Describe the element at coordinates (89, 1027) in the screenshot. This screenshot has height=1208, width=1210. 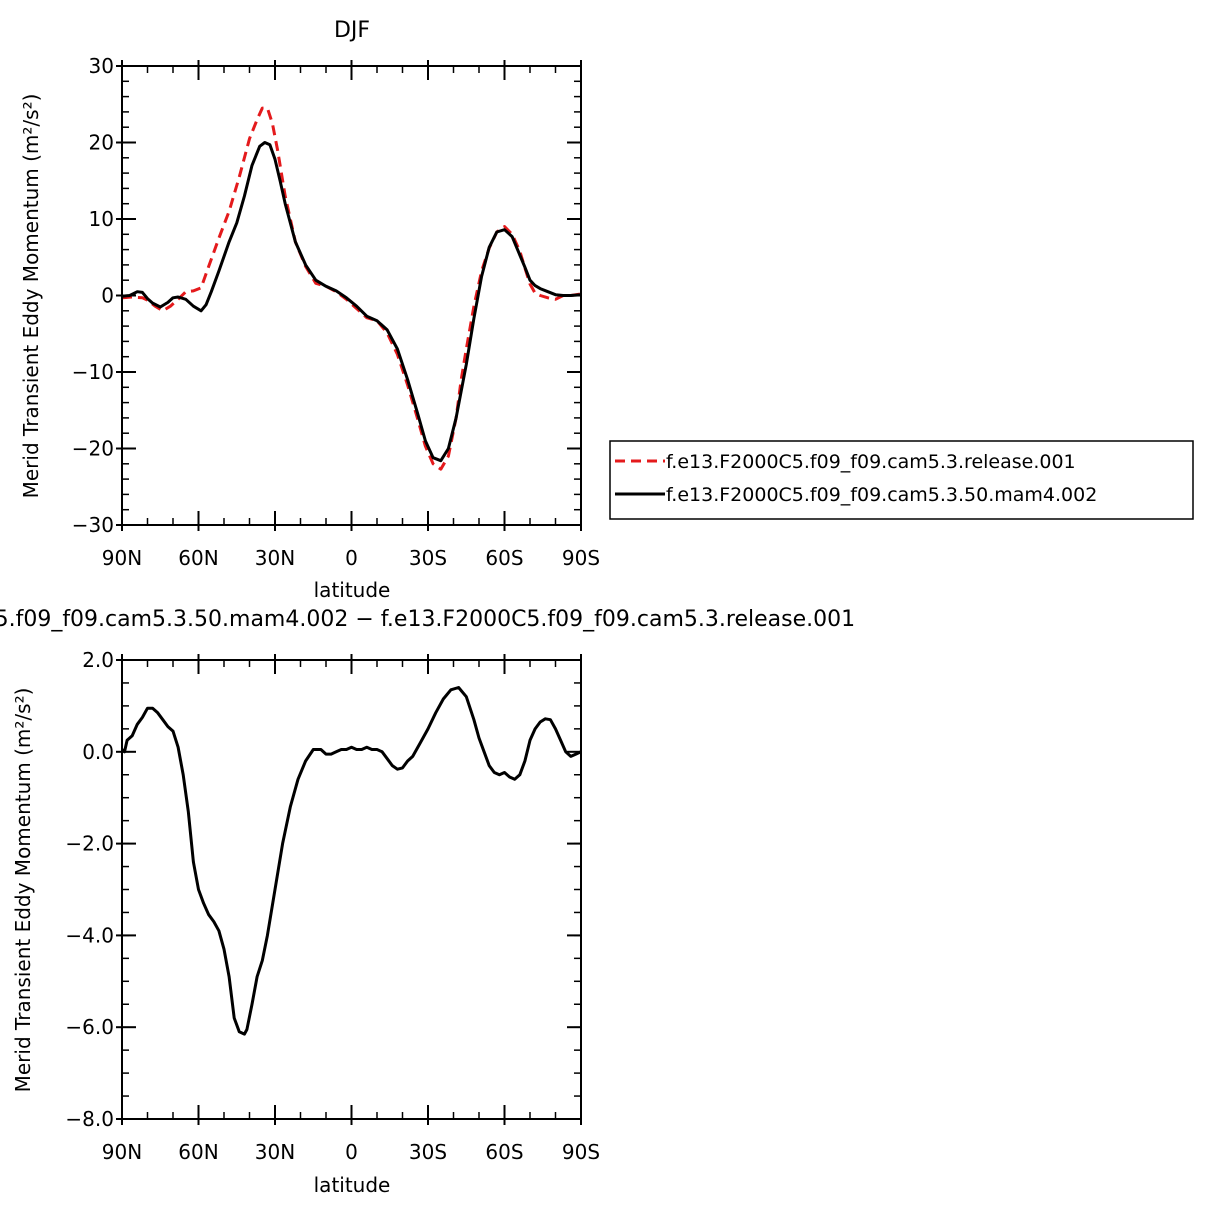
I see `y-tick-label: −6.0` at that location.